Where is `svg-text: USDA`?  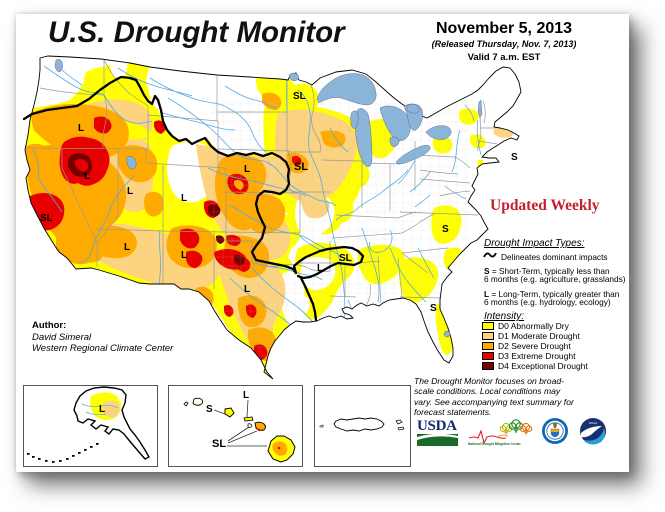 svg-text: USDA is located at coordinates (437, 426).